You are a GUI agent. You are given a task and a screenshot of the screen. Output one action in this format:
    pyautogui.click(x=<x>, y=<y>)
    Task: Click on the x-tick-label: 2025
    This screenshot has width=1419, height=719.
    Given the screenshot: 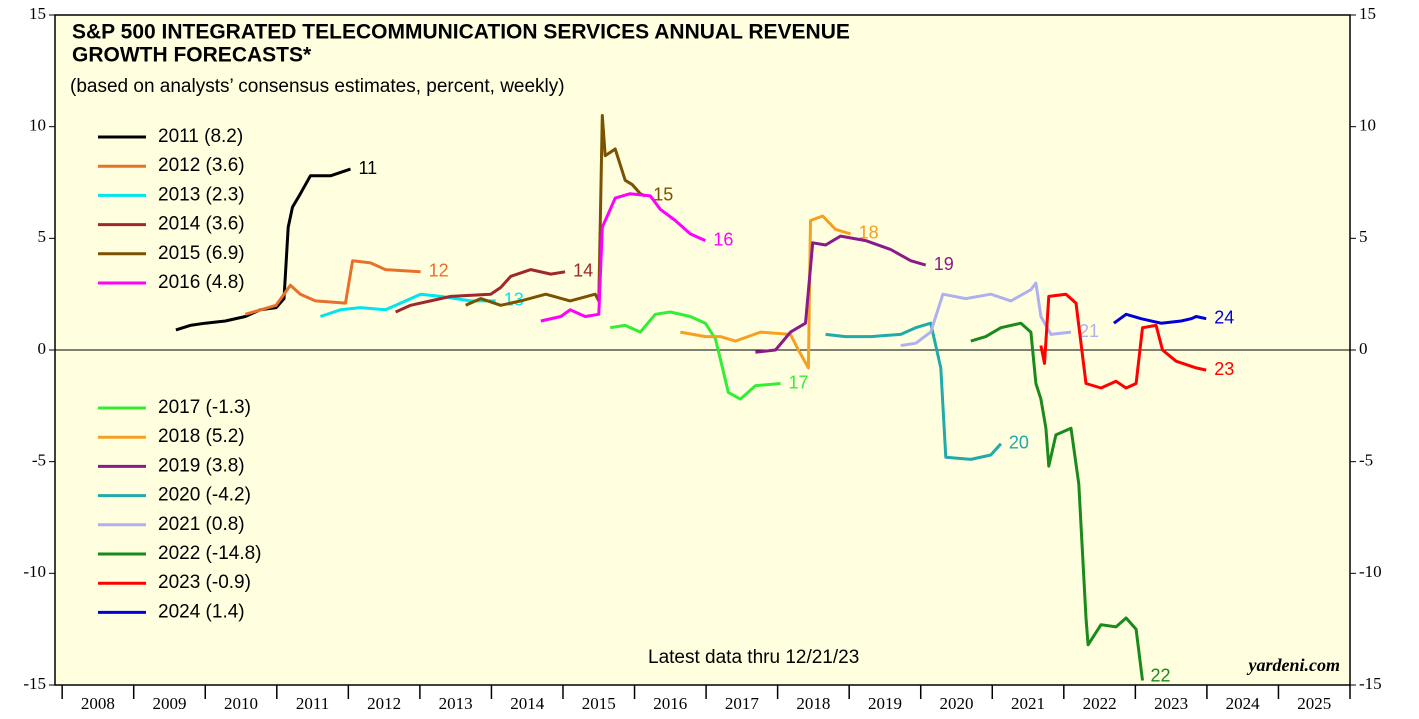 What is the action you would take?
    pyautogui.click(x=1314, y=703)
    